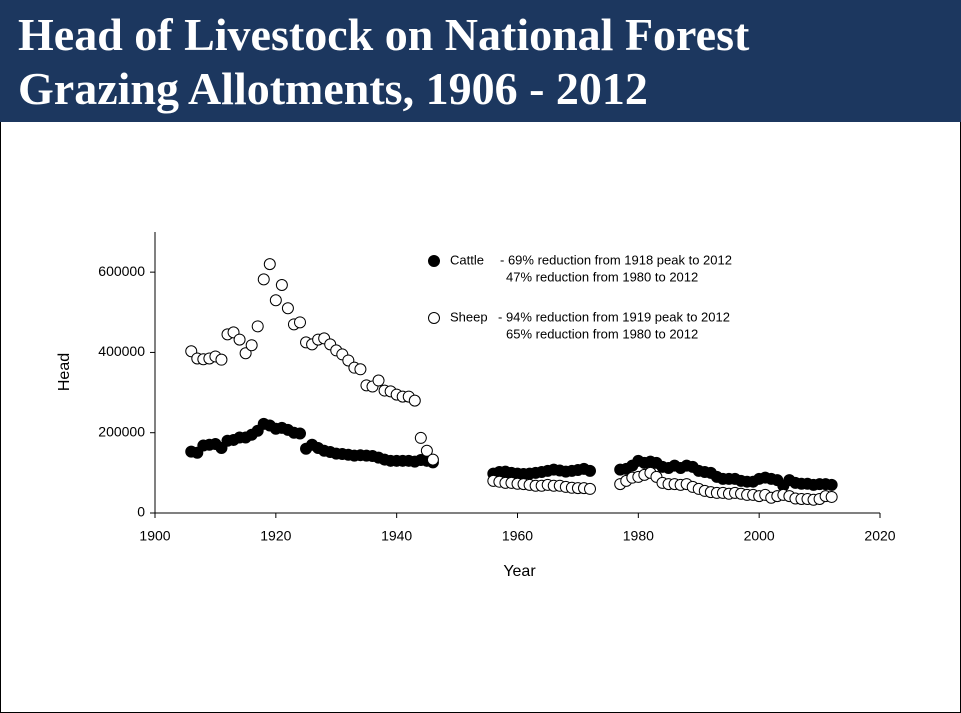 This screenshot has width=961, height=713. I want to click on legend-note: 47% reduction from 1980 to 2012, so click(602, 276).